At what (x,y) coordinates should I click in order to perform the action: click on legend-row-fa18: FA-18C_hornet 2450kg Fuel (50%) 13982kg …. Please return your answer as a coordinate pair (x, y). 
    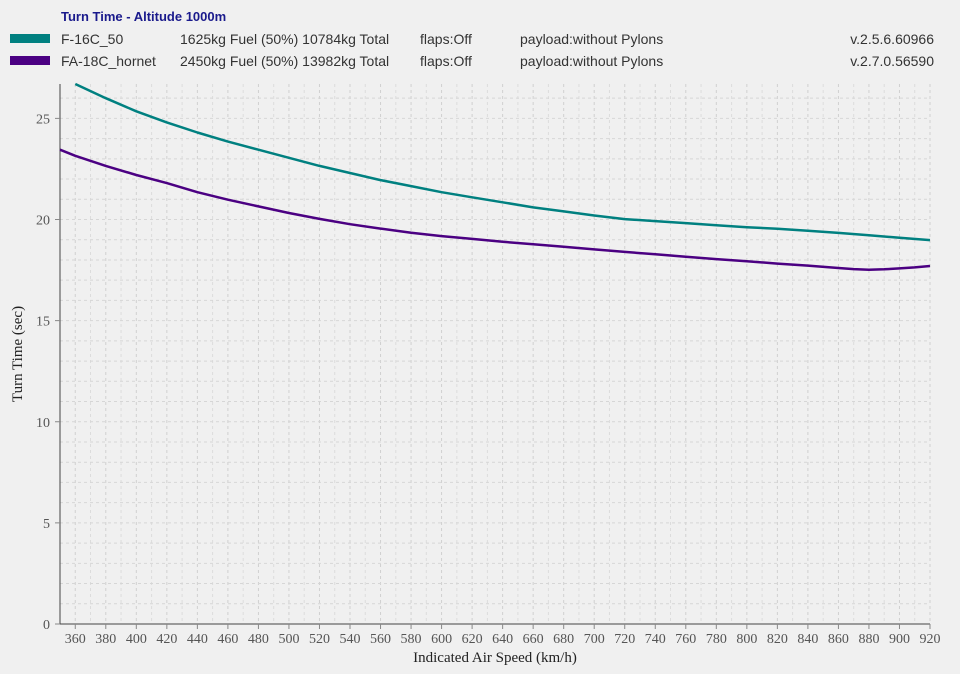
    Looking at the image, I should click on (480, 63).